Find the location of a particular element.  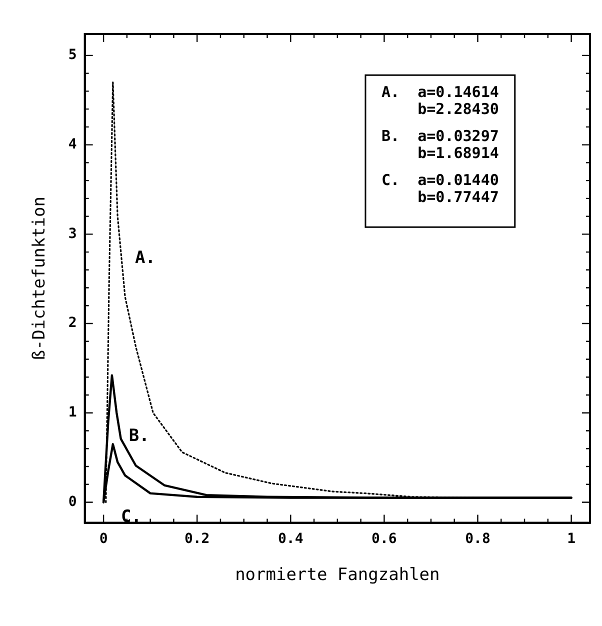

annotation: B. a=0.03297 b=1.68914 is located at coordinates (440, 144).